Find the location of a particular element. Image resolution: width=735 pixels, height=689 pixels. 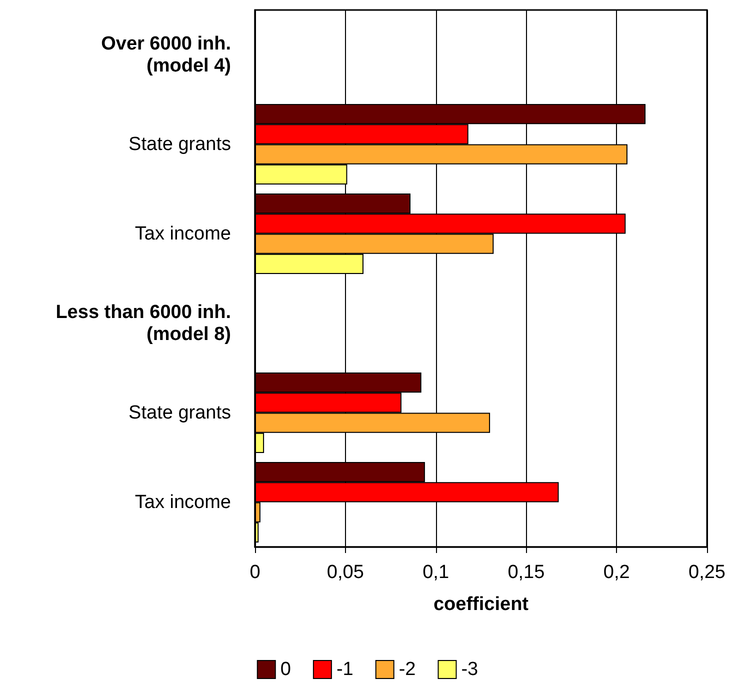

x-tick-label: 0,1 is located at coordinates (436, 572).